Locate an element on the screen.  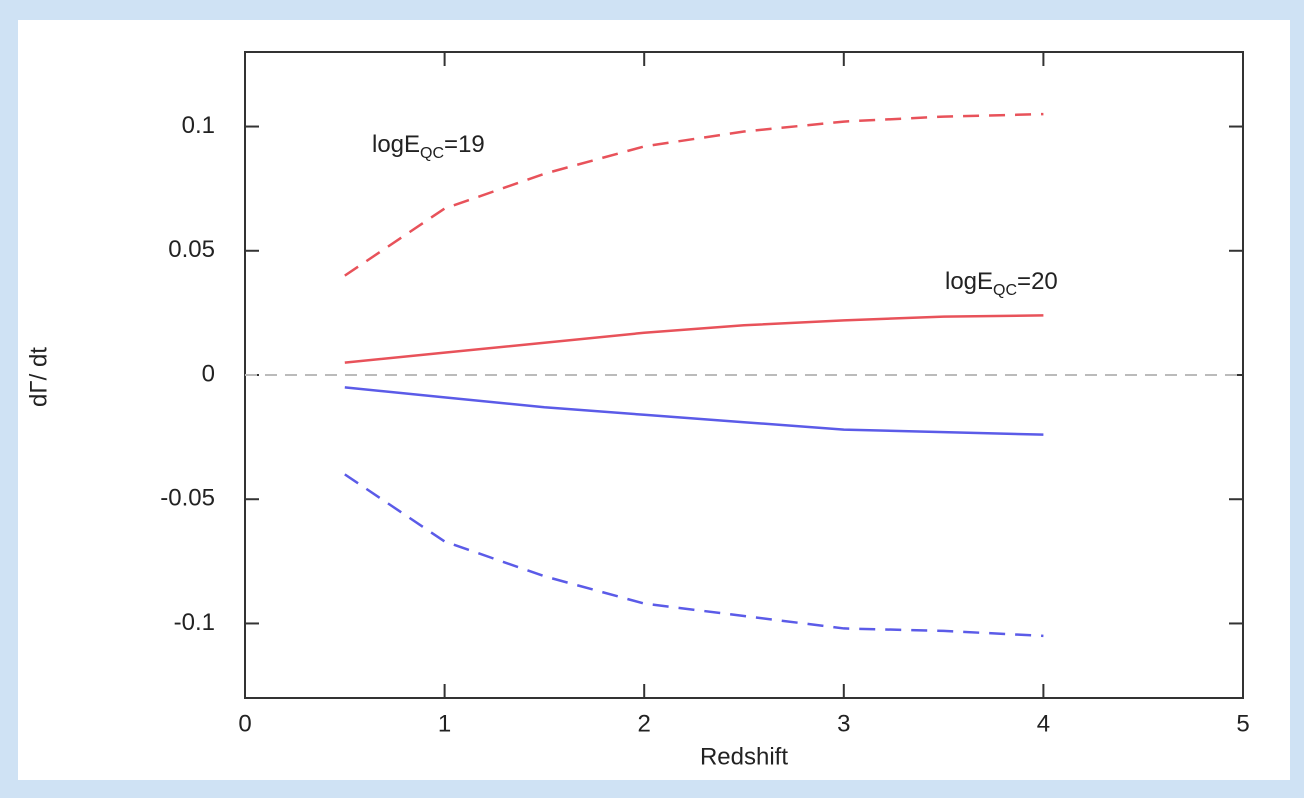
annotation: logEQC=19 is located at coordinates (428, 146).